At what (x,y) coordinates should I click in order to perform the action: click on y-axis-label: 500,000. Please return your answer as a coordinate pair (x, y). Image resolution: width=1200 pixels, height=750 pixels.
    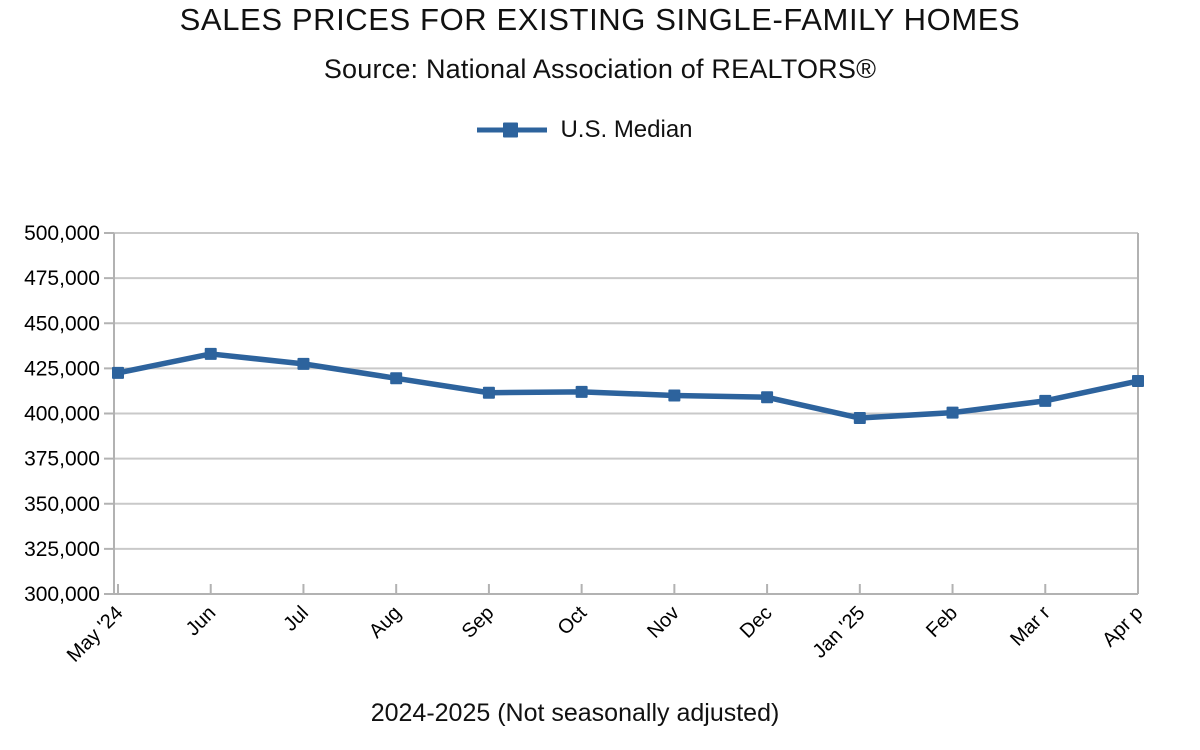
    Looking at the image, I should click on (62, 233).